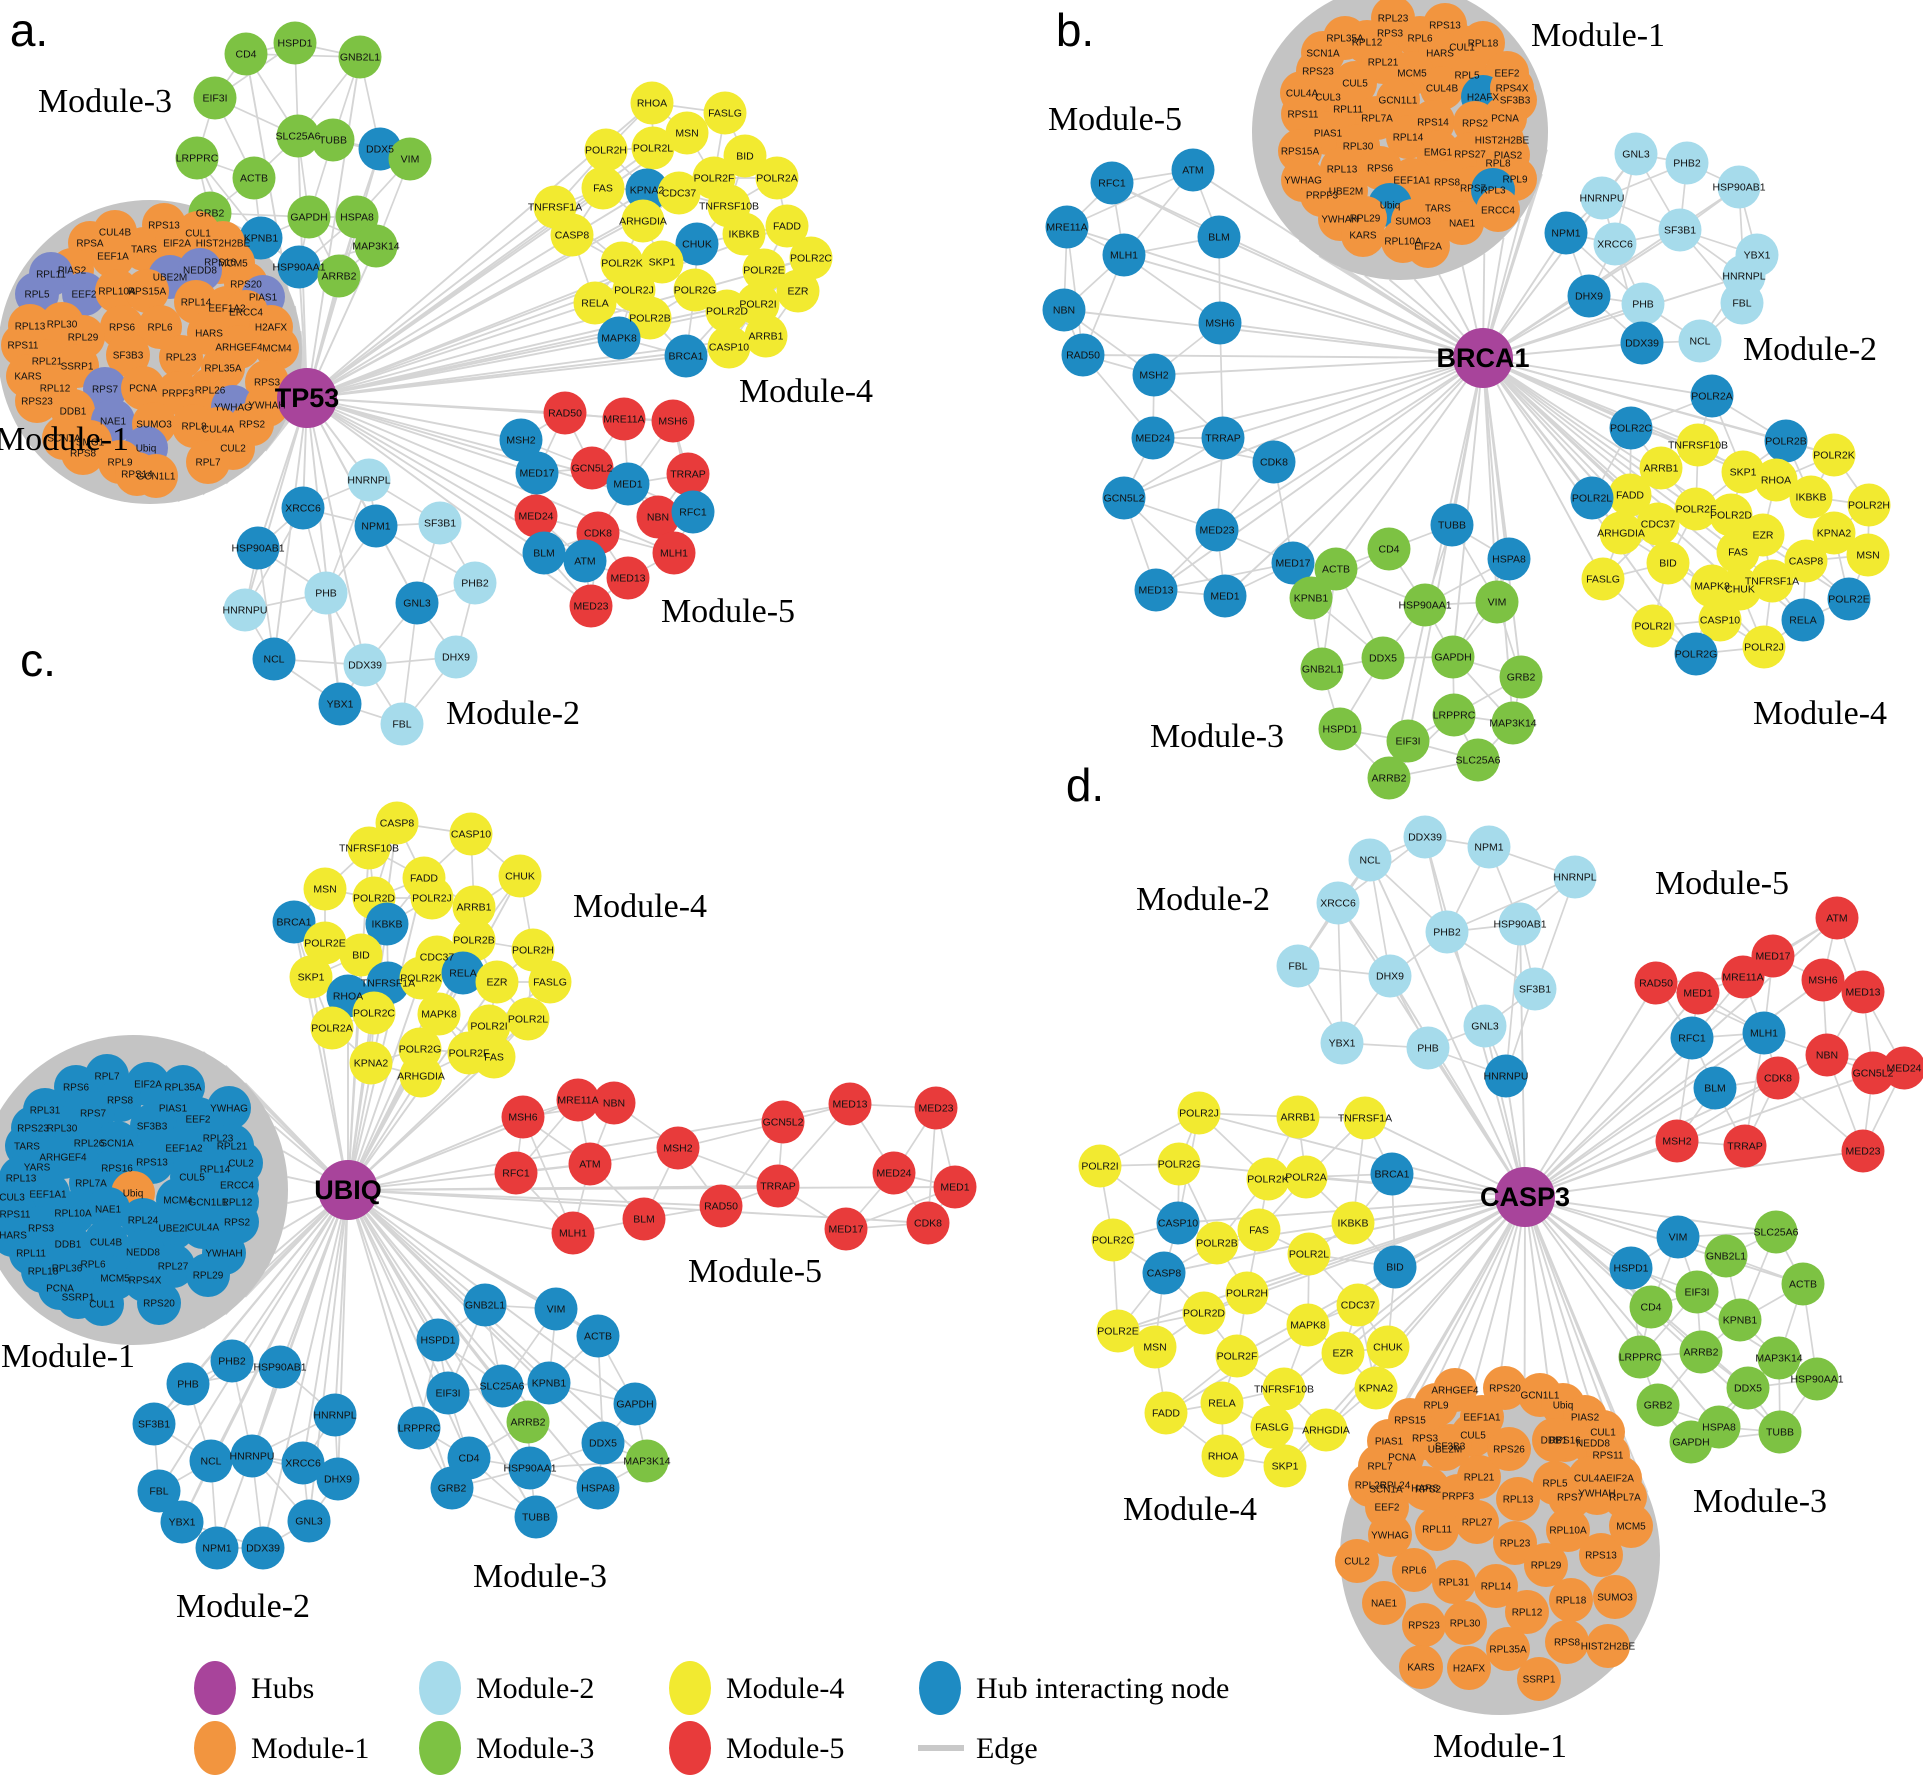  I want to click on node-kpnb1, so click(1740, 1320).